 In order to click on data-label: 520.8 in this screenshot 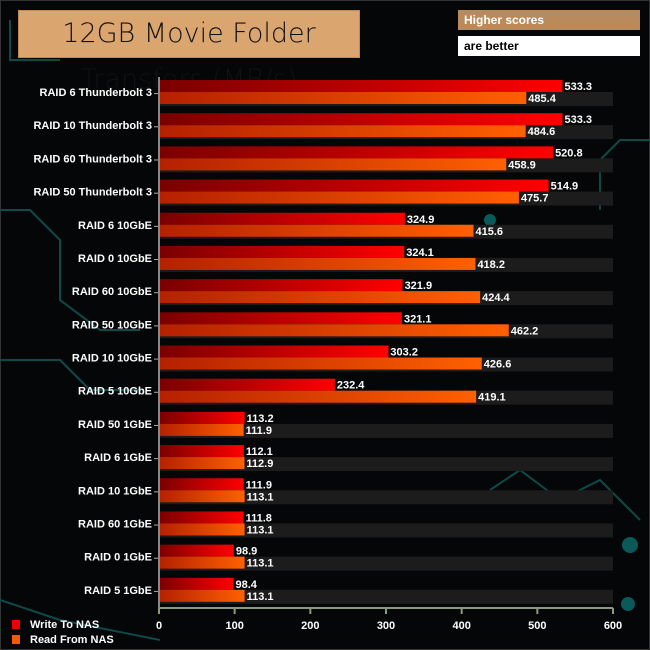, I will do `click(569, 153)`.